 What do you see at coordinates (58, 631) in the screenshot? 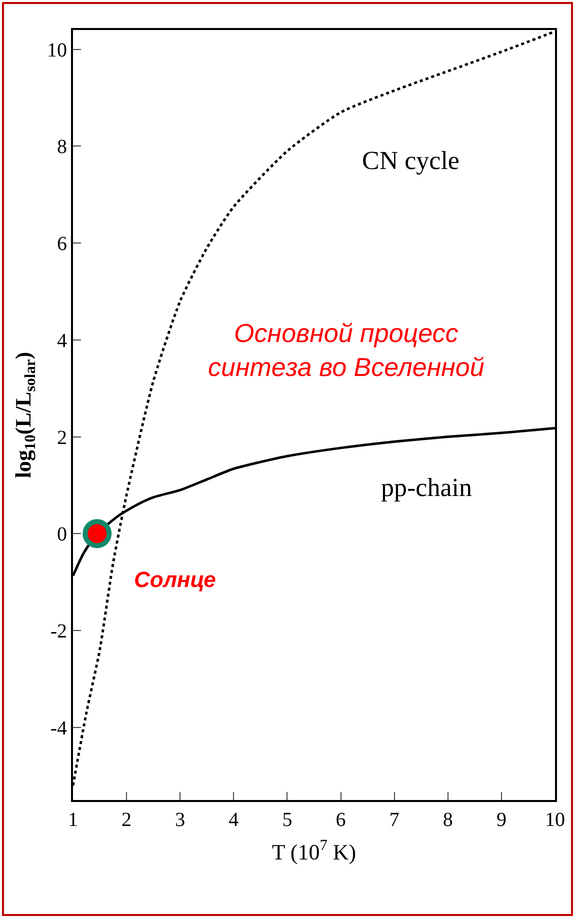
I see `y-tick-label: -2` at bounding box center [58, 631].